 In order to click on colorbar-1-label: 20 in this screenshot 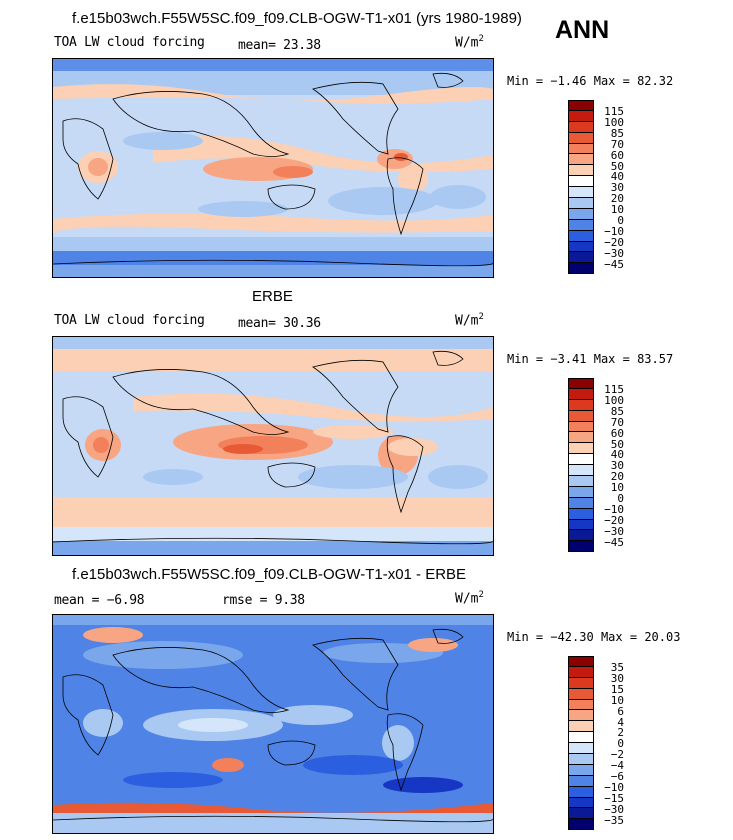, I will do `click(617, 198)`.